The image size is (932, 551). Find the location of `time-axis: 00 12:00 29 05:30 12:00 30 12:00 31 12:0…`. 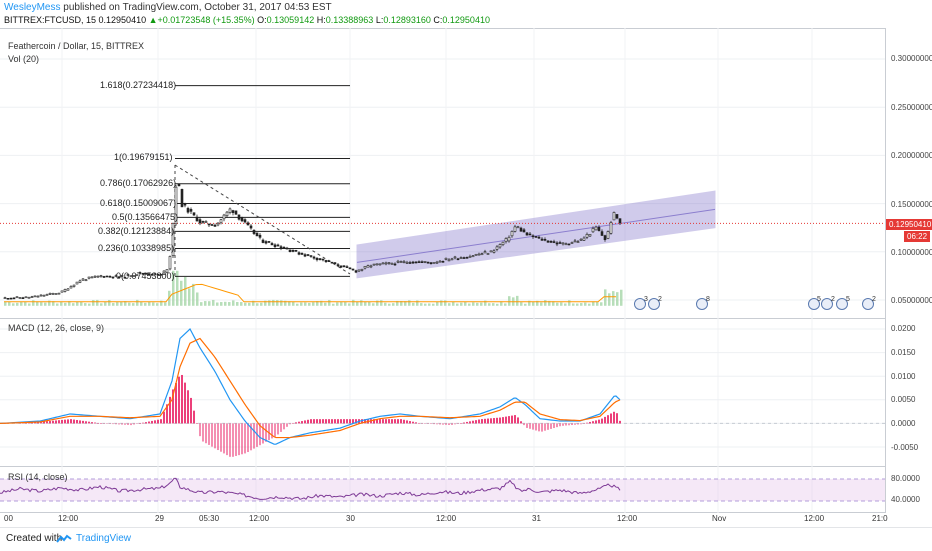

time-axis: 00 12:00 29 05:30 12:00 30 12:00 31 12:0… is located at coordinates (444, 519).